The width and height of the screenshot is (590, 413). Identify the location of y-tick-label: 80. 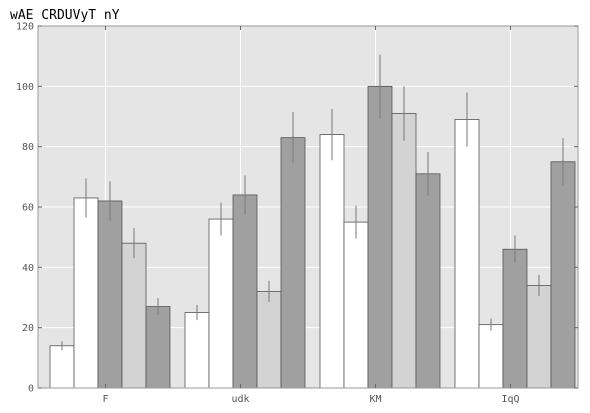
(28, 147).